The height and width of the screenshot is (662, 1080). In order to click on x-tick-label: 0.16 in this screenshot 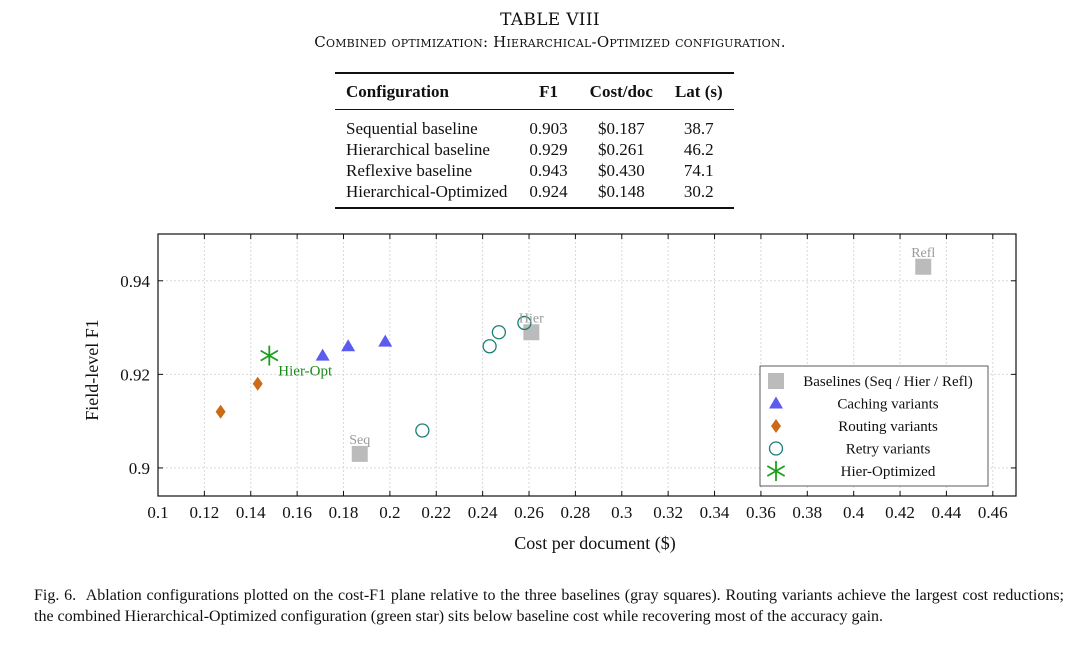, I will do `click(297, 512)`.